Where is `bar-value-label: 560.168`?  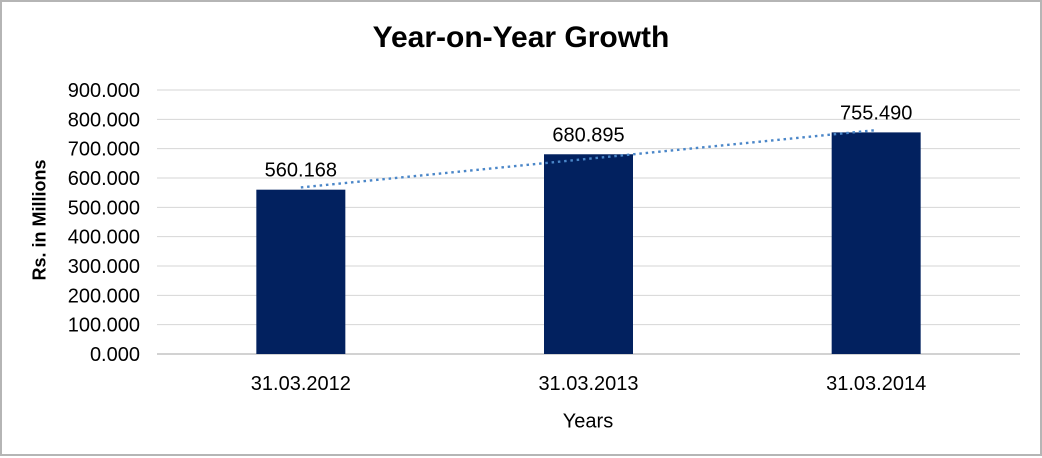
bar-value-label: 560.168 is located at coordinates (301, 171).